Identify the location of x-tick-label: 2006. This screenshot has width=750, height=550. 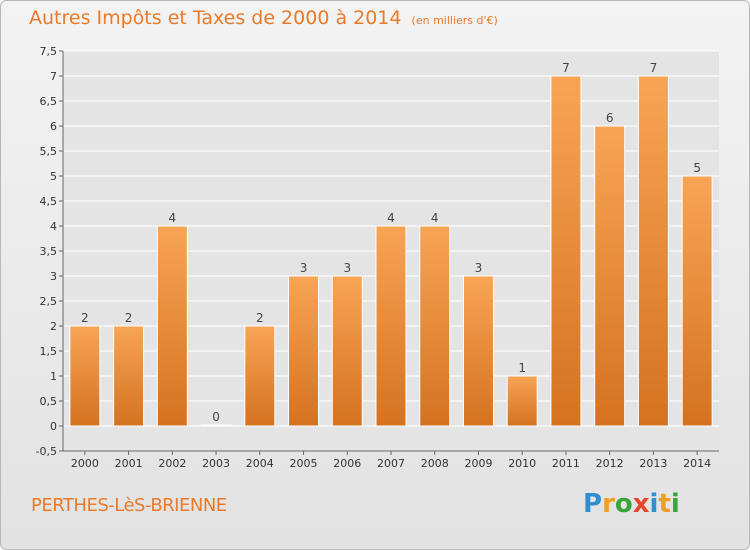
(347, 463).